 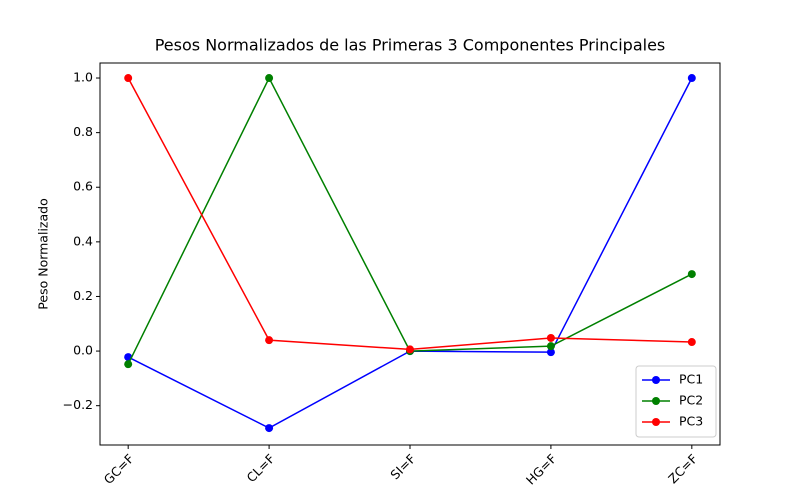 What do you see at coordinates (260, 468) in the screenshot?
I see `x-tick-label: CL=F` at bounding box center [260, 468].